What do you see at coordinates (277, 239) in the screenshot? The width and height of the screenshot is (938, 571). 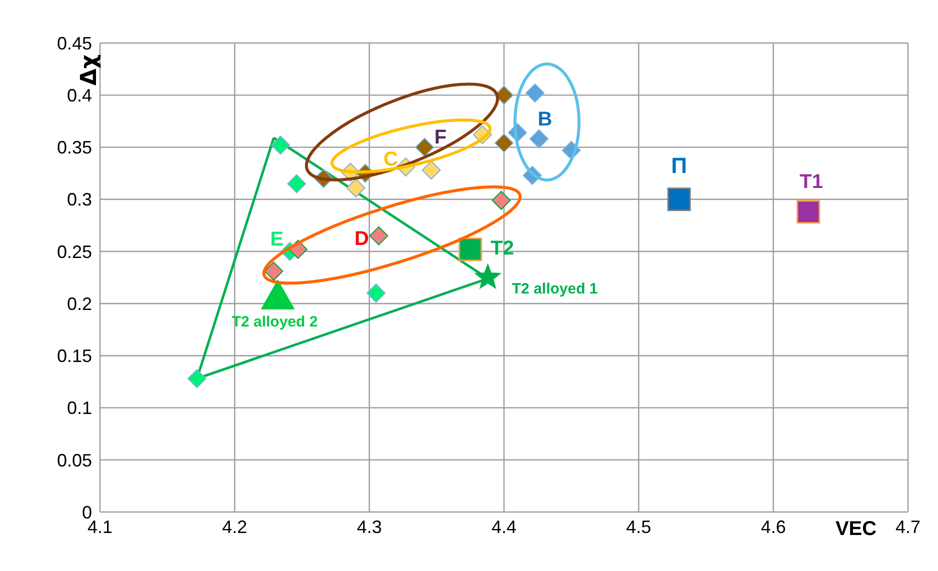 I see `series-label: E` at bounding box center [277, 239].